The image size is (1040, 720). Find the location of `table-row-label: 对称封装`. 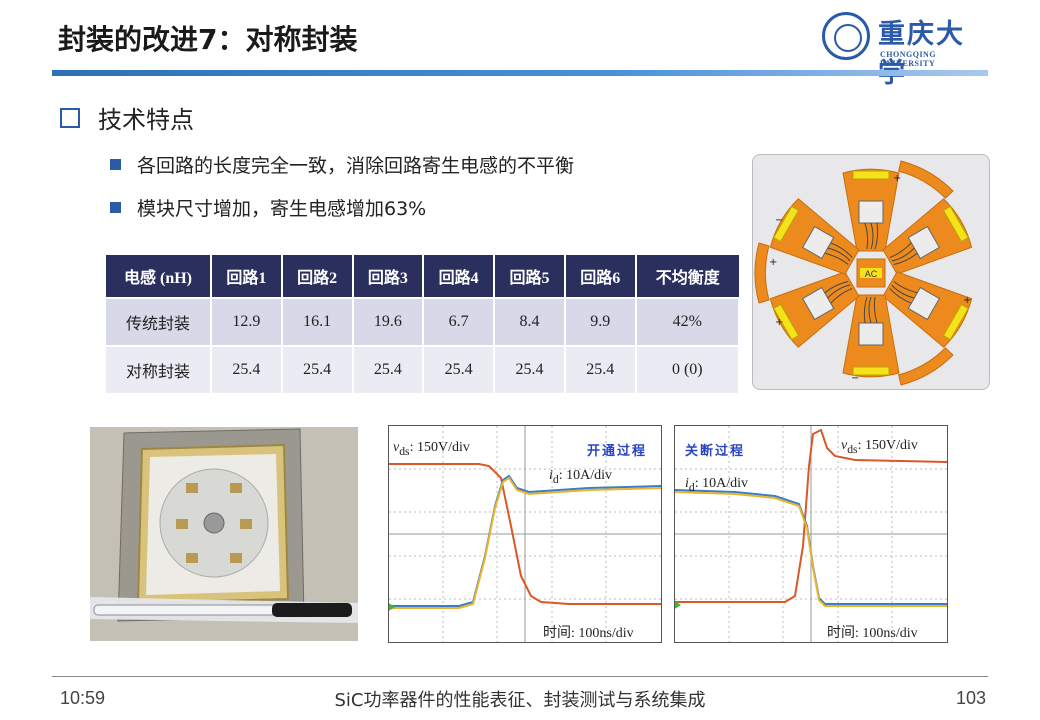

table-row-label: 对称封装 is located at coordinates (159, 369).